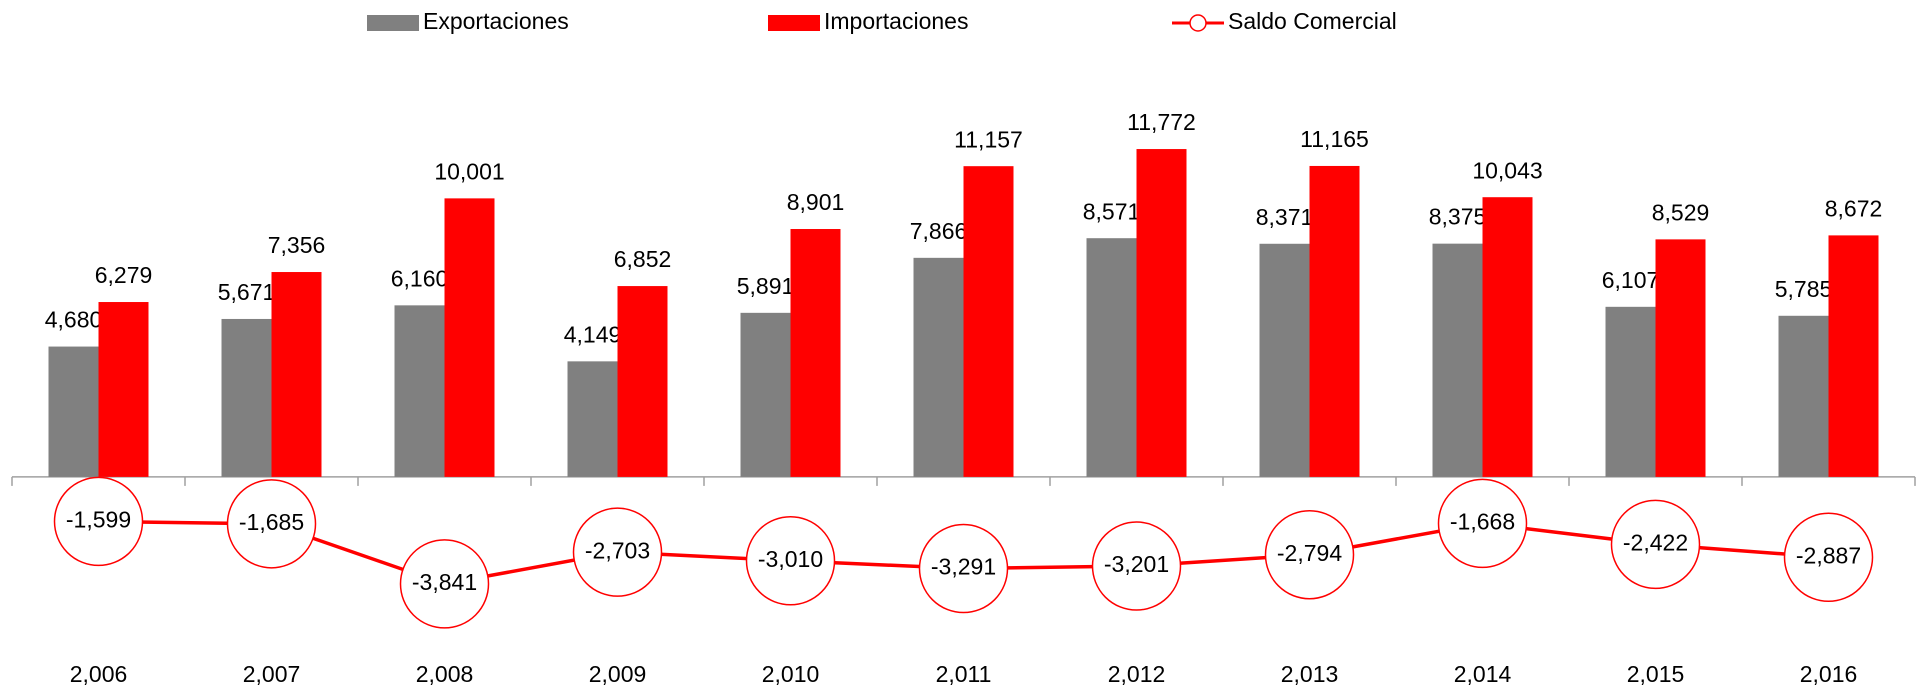 This screenshot has height=691, width=1918. Describe the element at coordinates (496, 21) in the screenshot. I see `legend-label: Exportaciones` at that location.